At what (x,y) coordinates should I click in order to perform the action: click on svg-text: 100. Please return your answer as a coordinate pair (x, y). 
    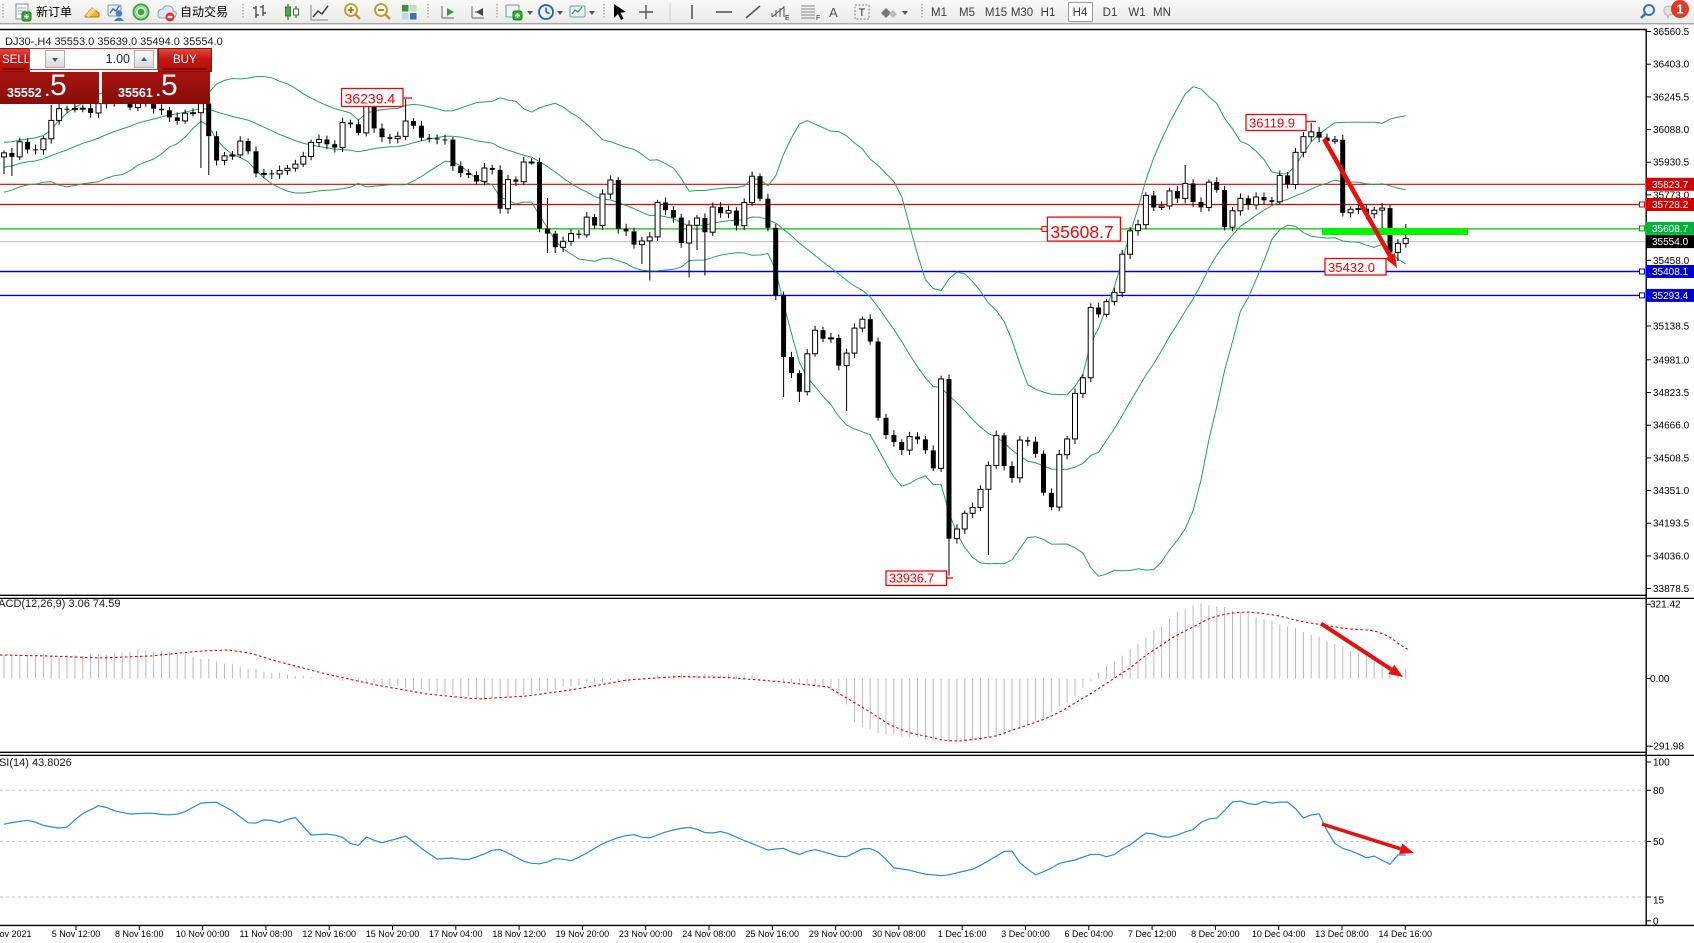
    Looking at the image, I should click on (1661, 762).